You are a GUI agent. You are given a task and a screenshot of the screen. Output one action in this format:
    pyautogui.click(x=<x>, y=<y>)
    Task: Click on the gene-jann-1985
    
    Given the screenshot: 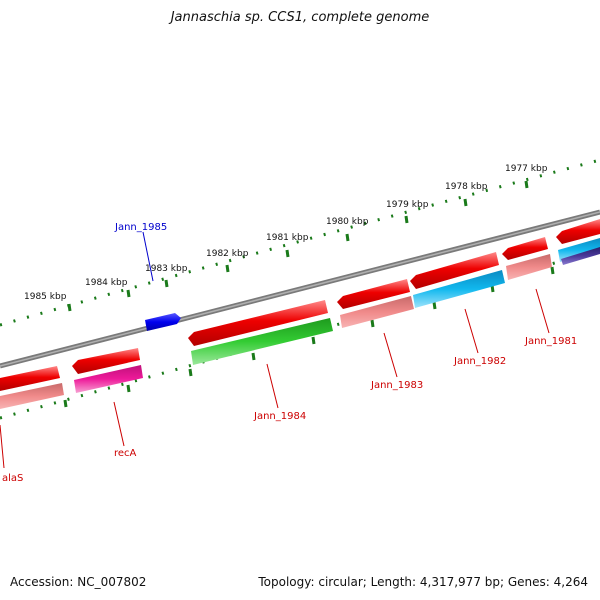 What is the action you would take?
    pyautogui.click(x=163, y=322)
    